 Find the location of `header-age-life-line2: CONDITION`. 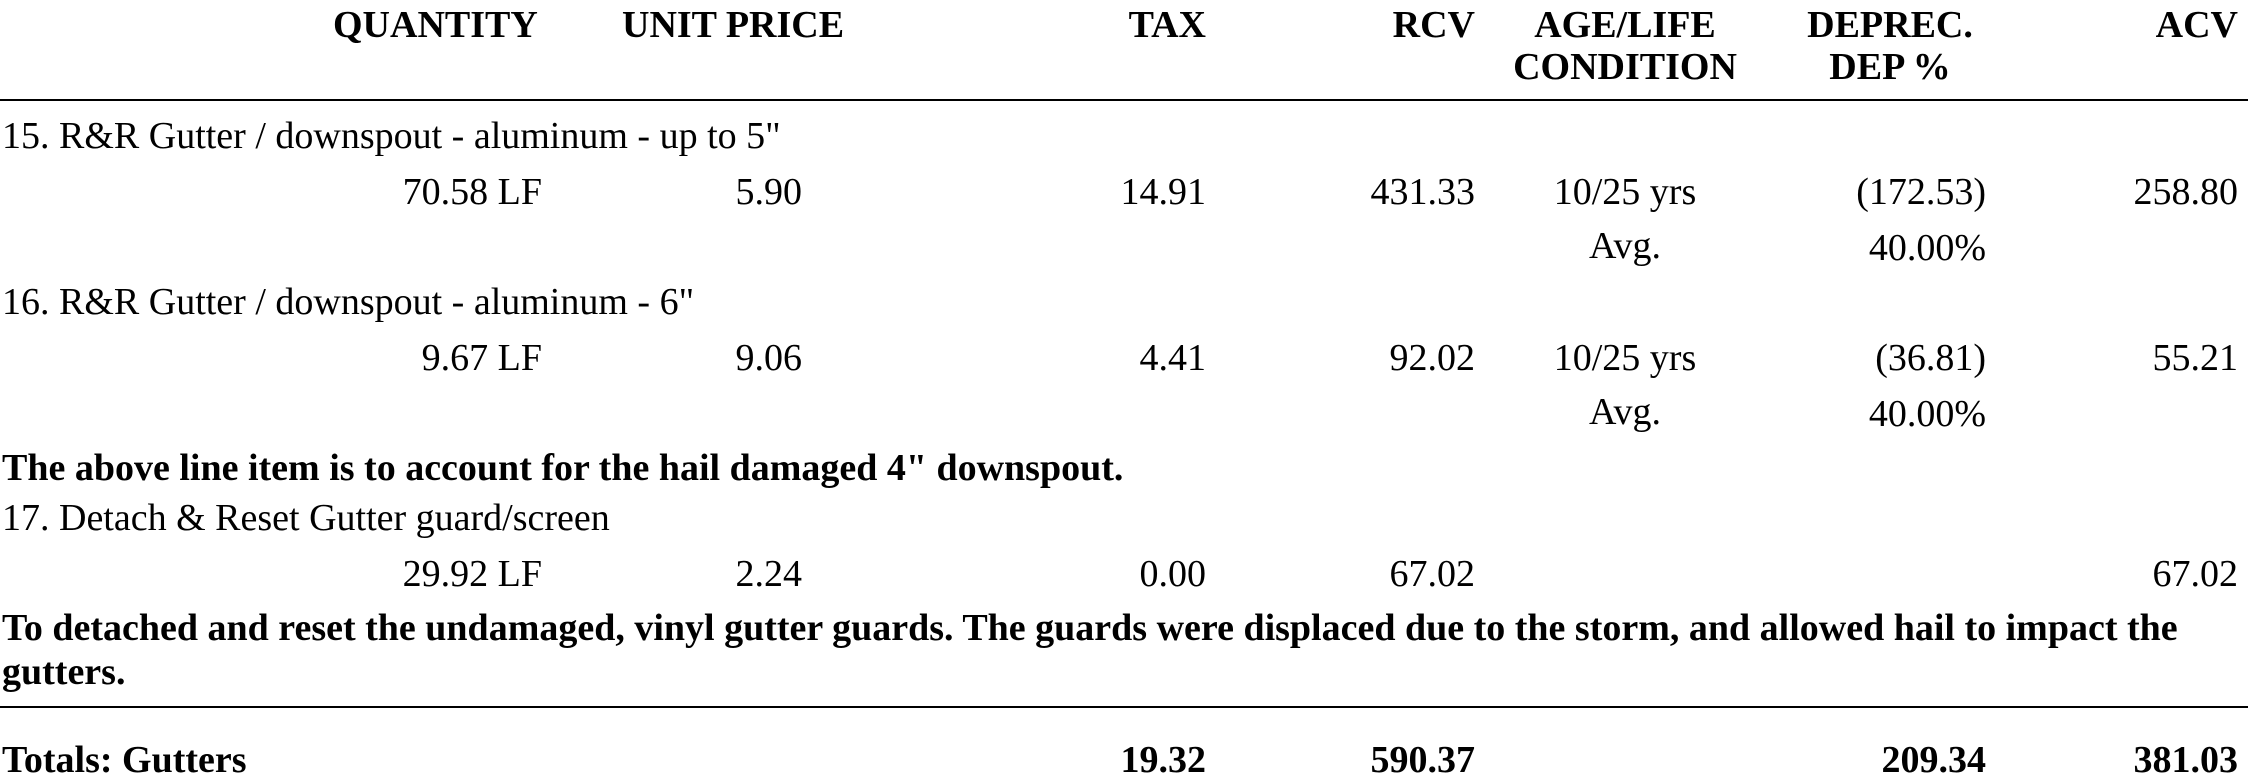

header-age-life-line2: CONDITION is located at coordinates (1625, 67).